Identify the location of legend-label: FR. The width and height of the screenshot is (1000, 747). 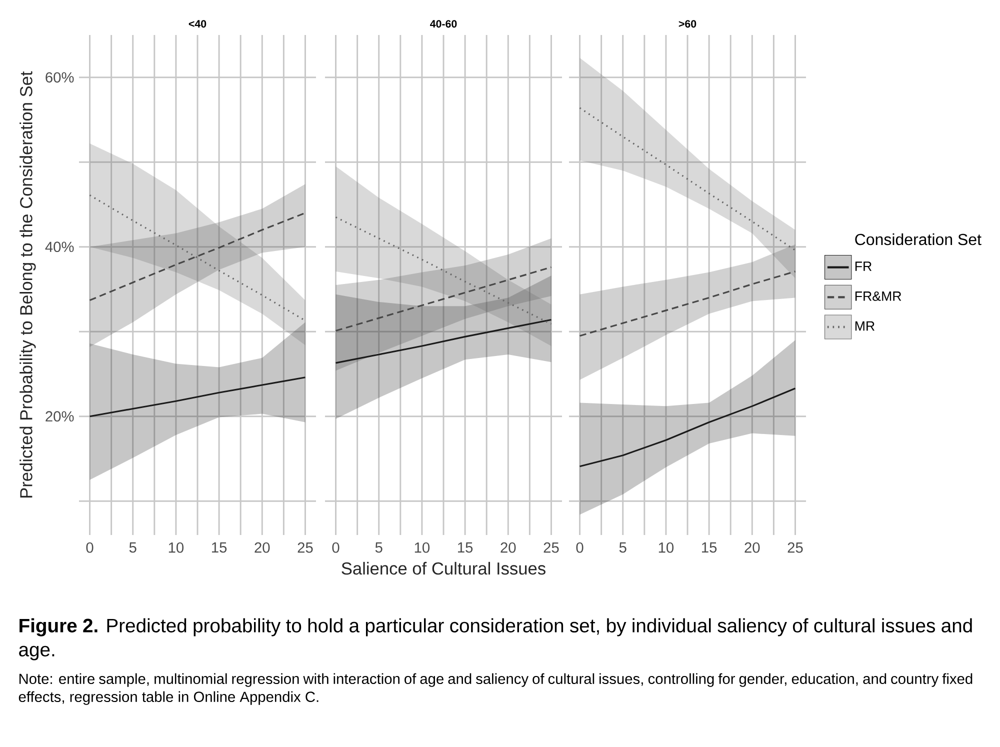
(863, 266).